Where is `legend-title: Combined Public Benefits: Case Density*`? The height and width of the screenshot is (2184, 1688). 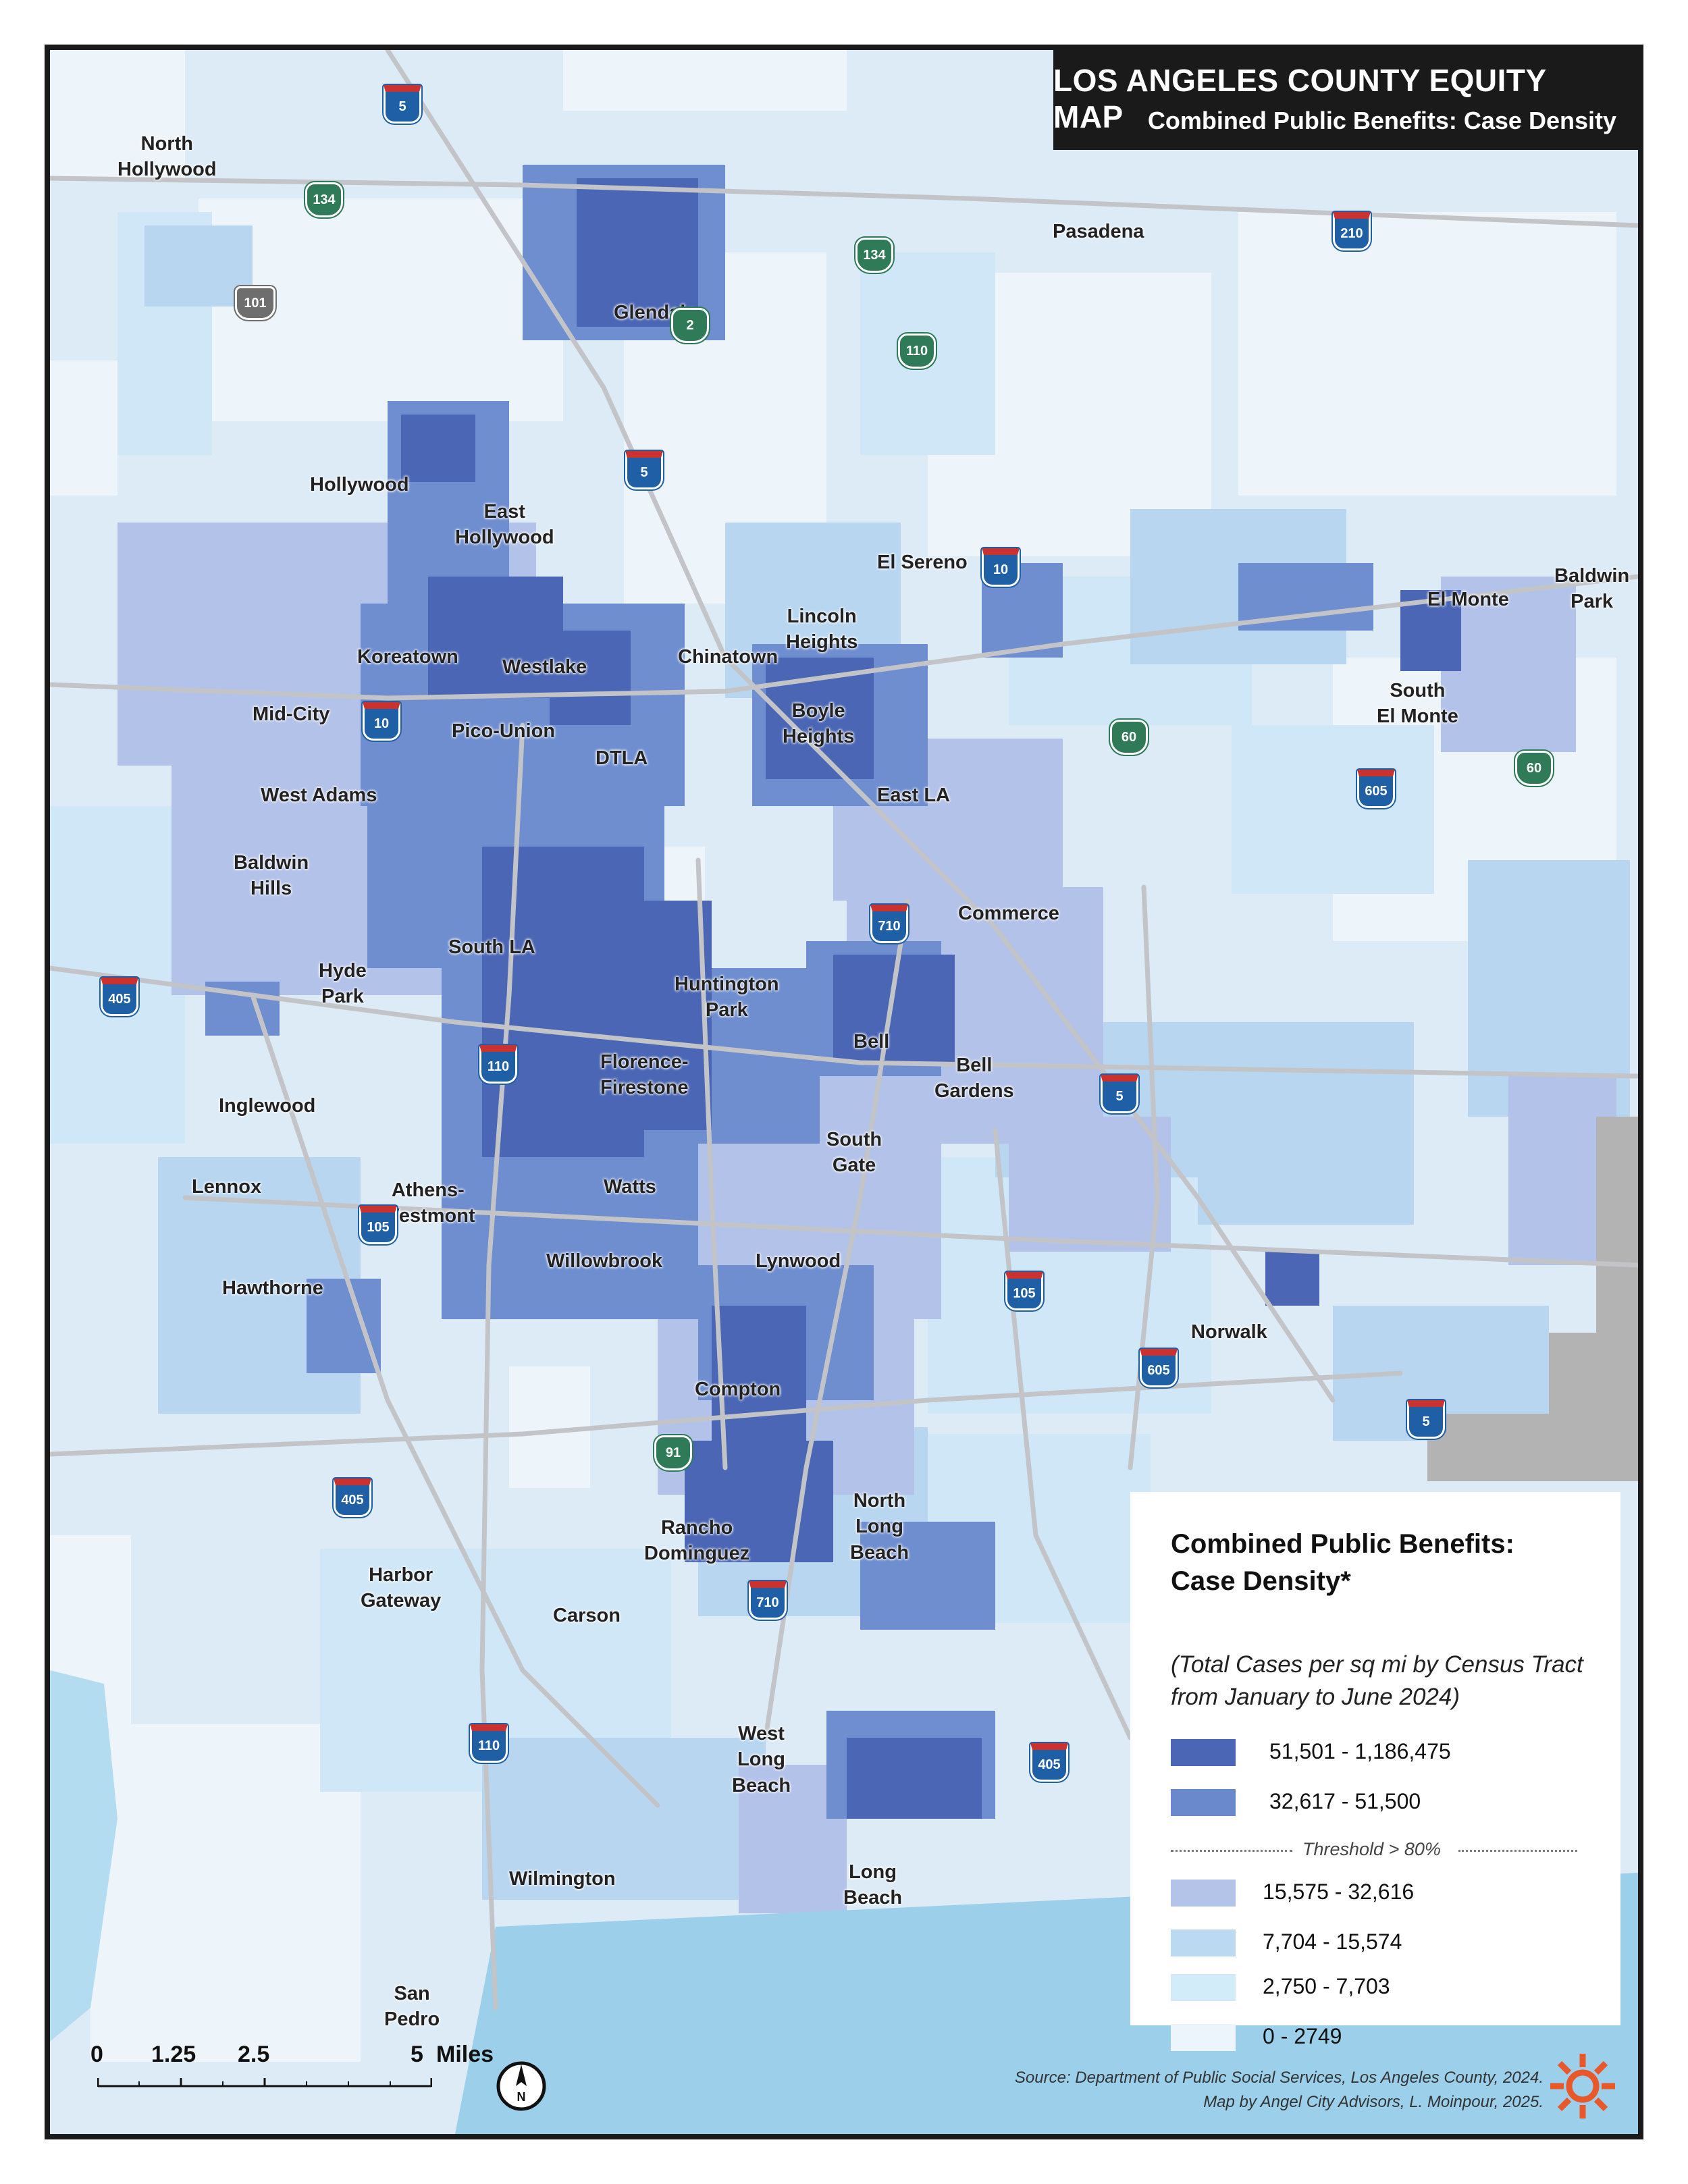
legend-title: Combined Public Benefits: Case Density* is located at coordinates (1342, 1563).